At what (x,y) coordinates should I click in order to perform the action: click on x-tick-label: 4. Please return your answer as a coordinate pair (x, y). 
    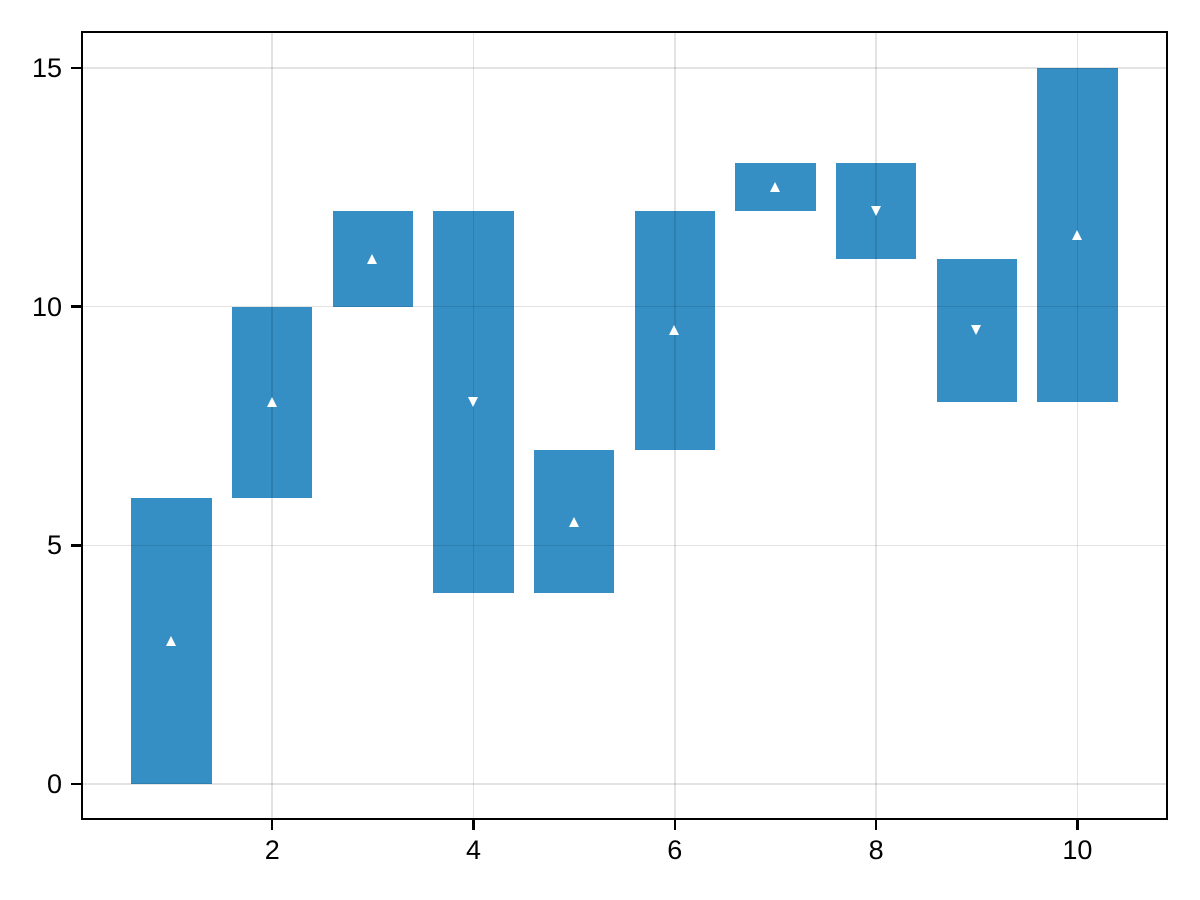
    Looking at the image, I should click on (474, 850).